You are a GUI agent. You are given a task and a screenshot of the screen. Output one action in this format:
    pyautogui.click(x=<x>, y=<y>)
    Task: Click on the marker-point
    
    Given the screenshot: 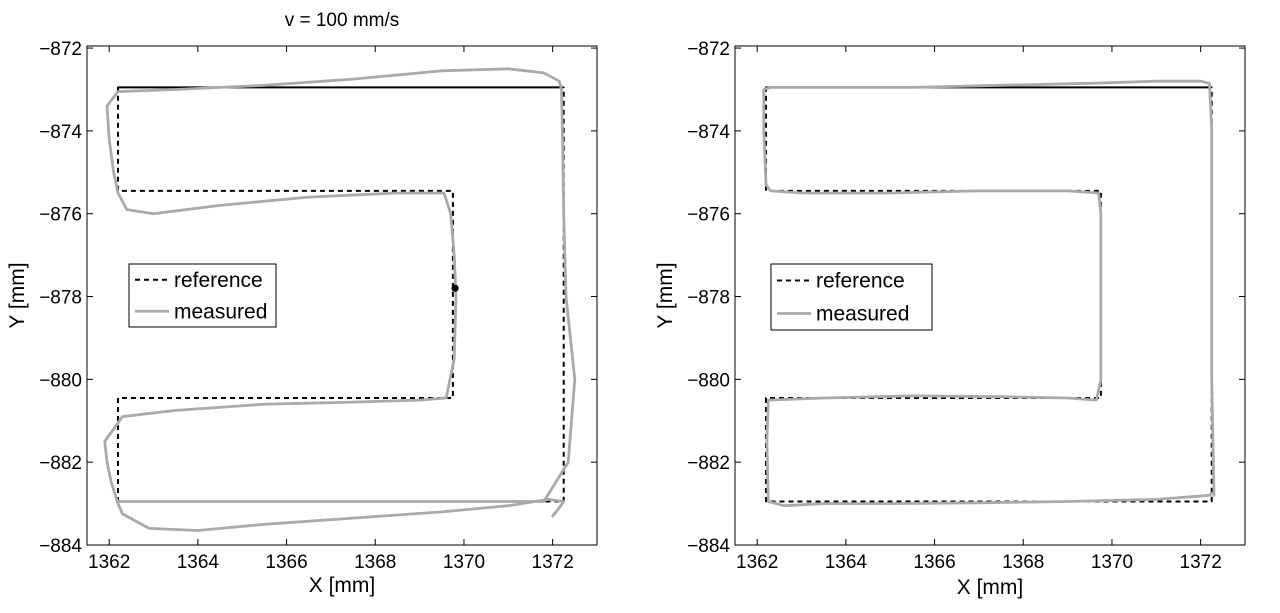 What is the action you would take?
    pyautogui.click(x=455, y=288)
    